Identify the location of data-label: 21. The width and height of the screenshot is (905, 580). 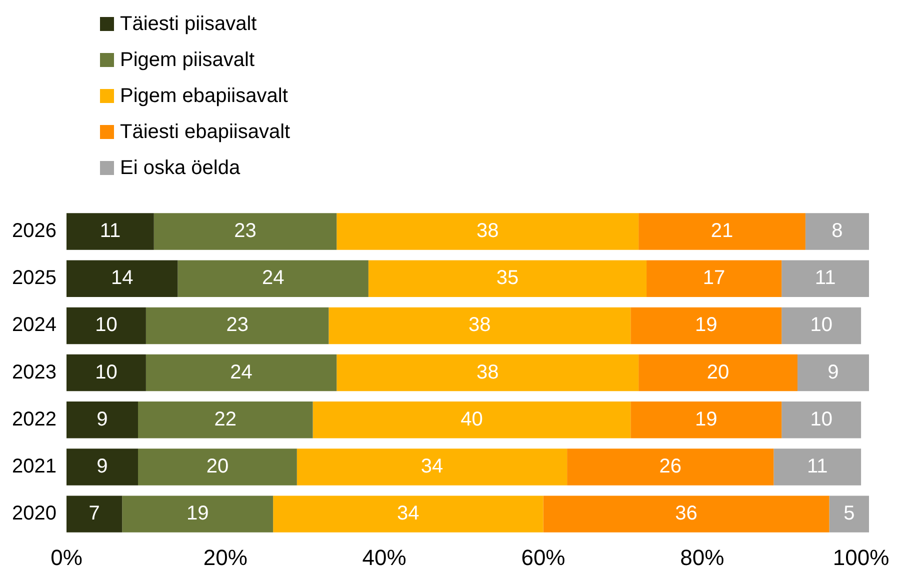
(722, 231).